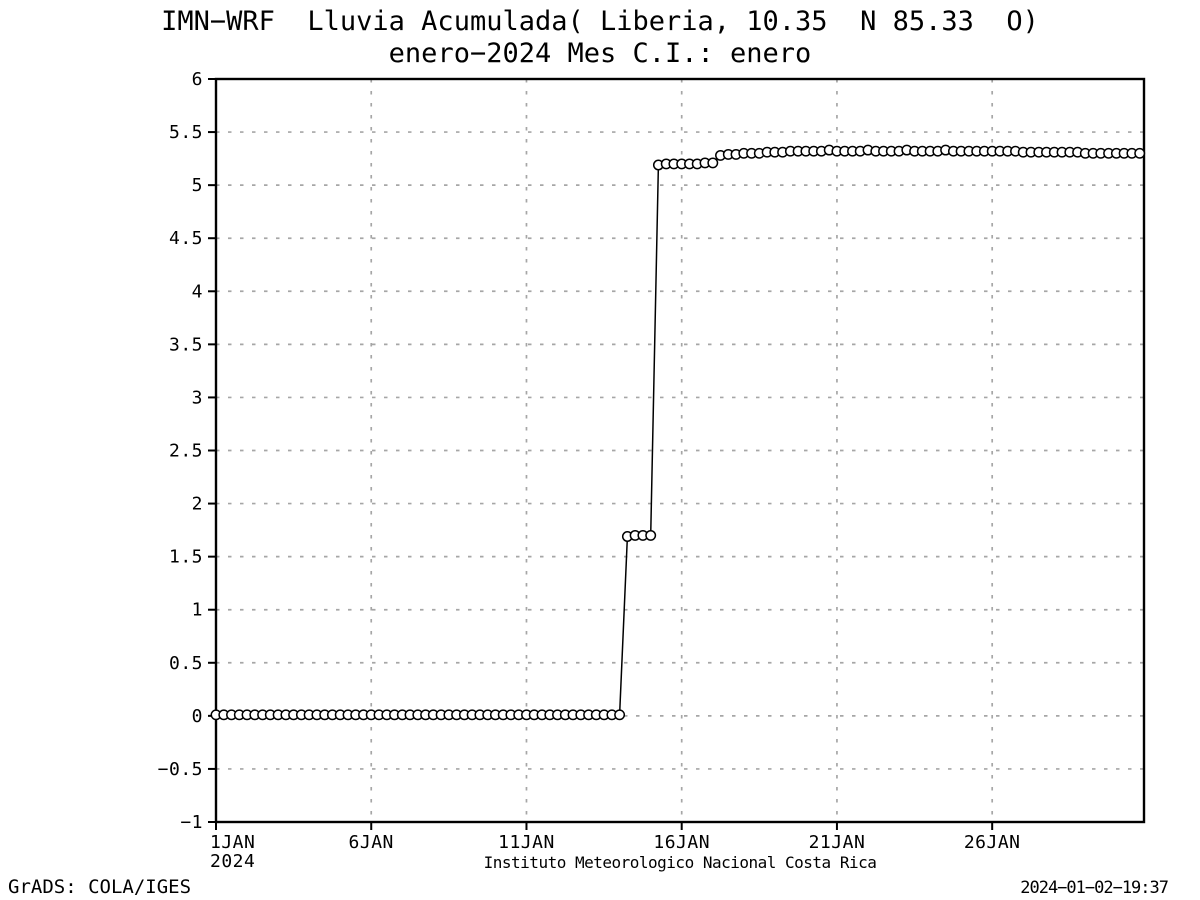 The image size is (1200, 900). Describe the element at coordinates (232, 861) in the screenshot. I see `x-axis-year-label: 2024` at that location.